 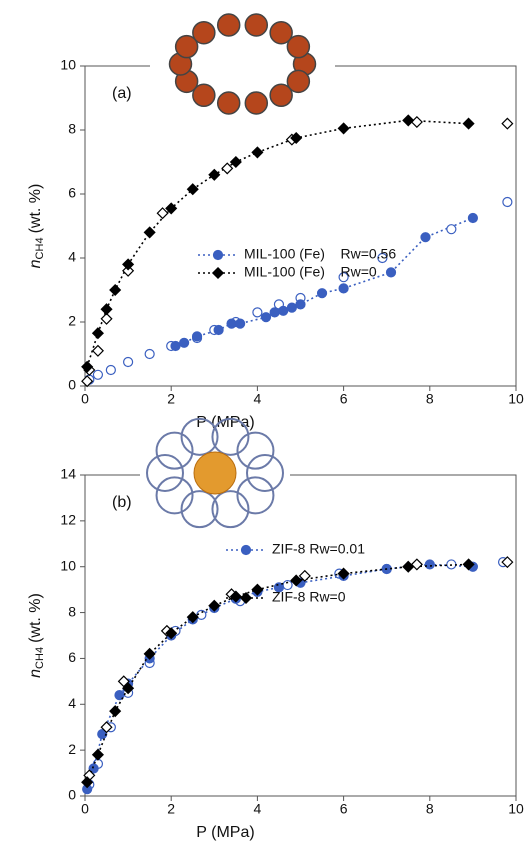 What do you see at coordinates (310, 272) in the screenshot?
I see `legend-label: MIL-100 (Fe) Rw=0` at bounding box center [310, 272].